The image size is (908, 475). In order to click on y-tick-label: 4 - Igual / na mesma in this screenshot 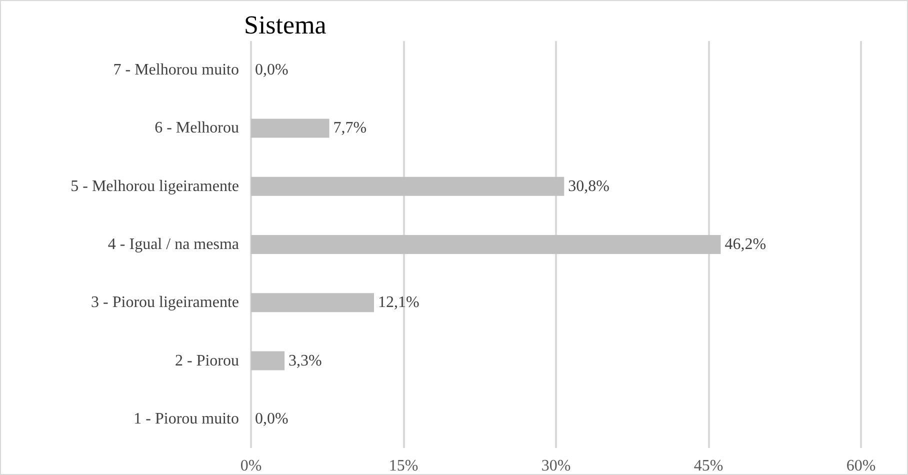, I will do `click(173, 244)`.